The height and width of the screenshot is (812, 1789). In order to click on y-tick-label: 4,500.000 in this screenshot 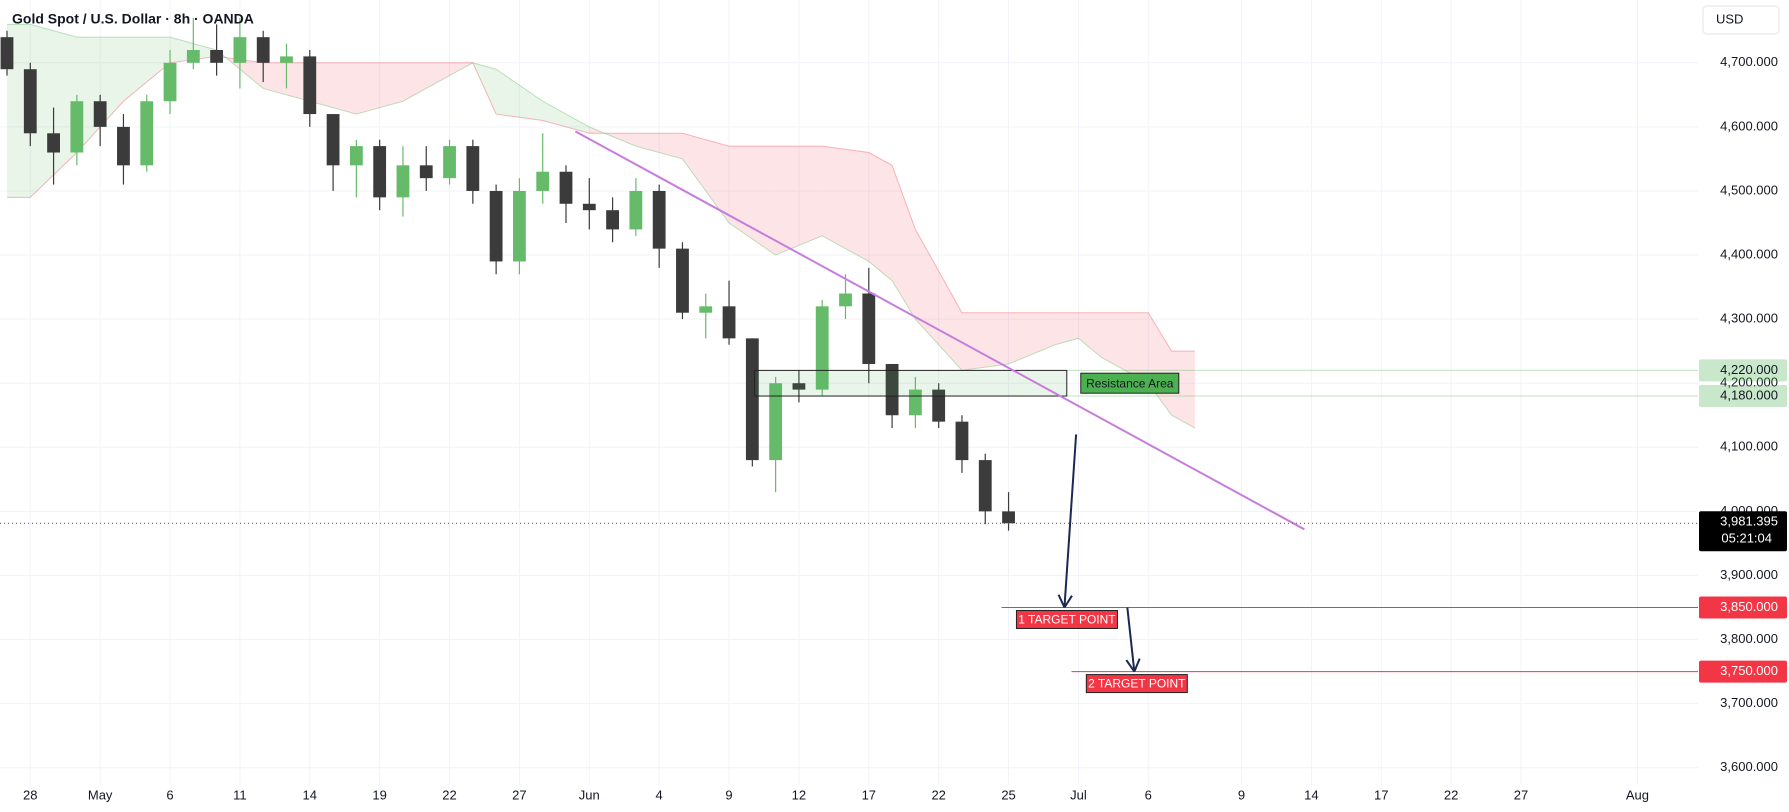, I will do `click(1749, 189)`.